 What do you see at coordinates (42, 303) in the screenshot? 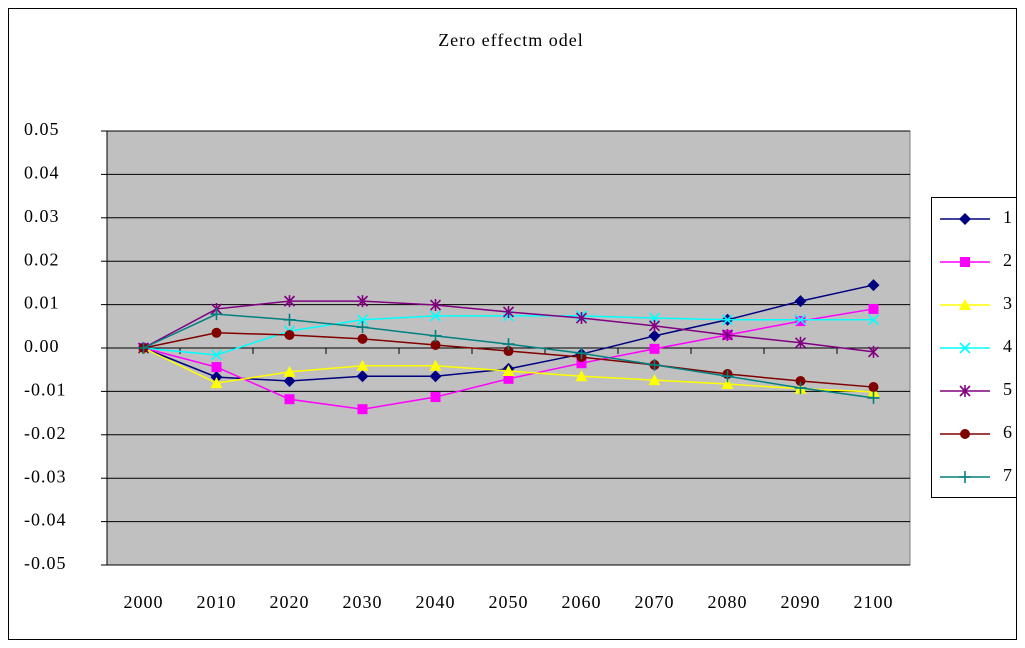
I see `y-tick-label: 0.01` at bounding box center [42, 303].